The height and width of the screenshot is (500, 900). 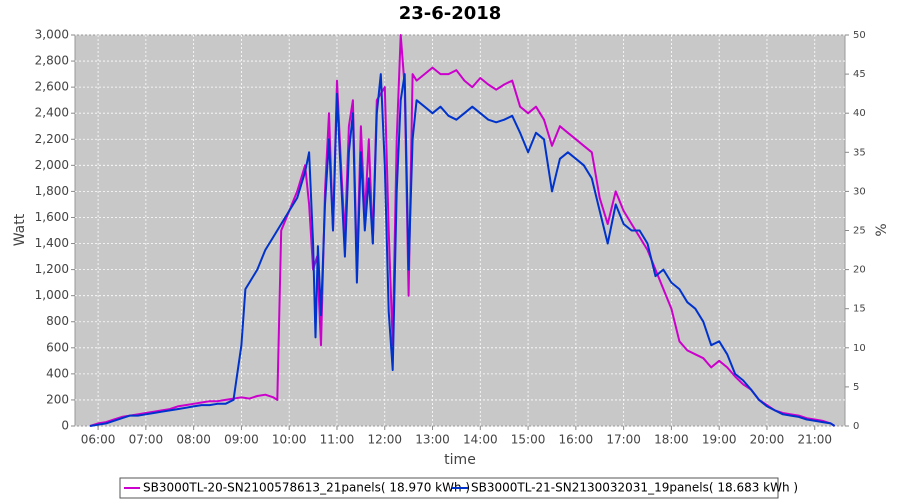 I want to click on y2-tick-label: 50, so click(x=859, y=35).